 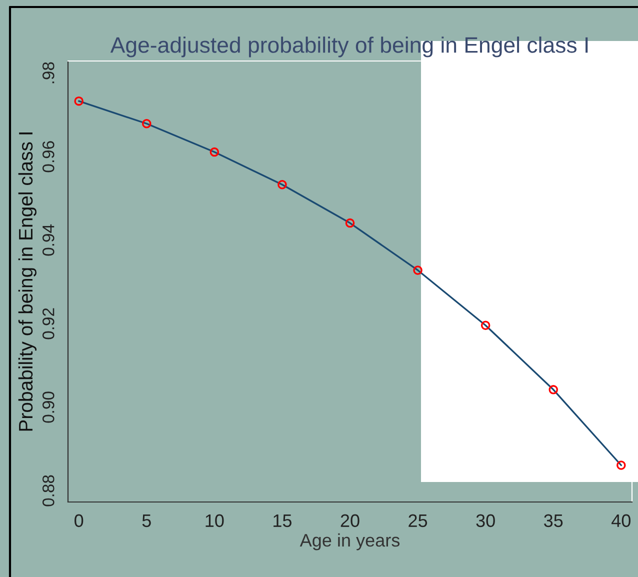 I want to click on x-tick-label: 15, so click(x=283, y=521).